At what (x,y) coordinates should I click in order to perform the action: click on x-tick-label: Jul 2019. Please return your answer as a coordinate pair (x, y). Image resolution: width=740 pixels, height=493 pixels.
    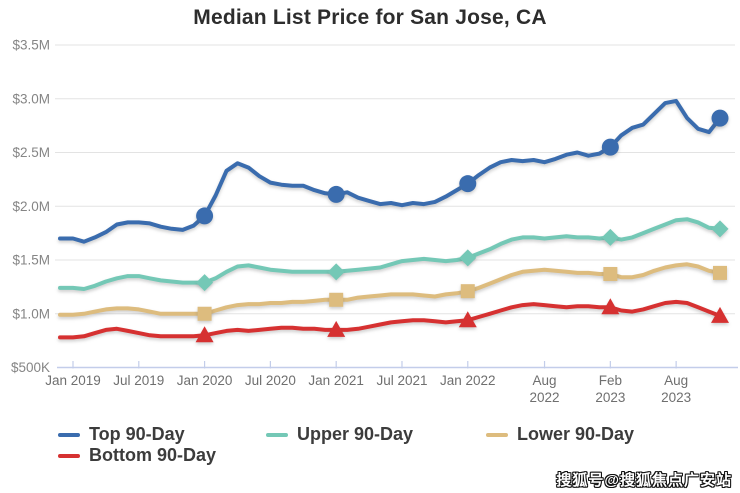
    Looking at the image, I should click on (138, 380).